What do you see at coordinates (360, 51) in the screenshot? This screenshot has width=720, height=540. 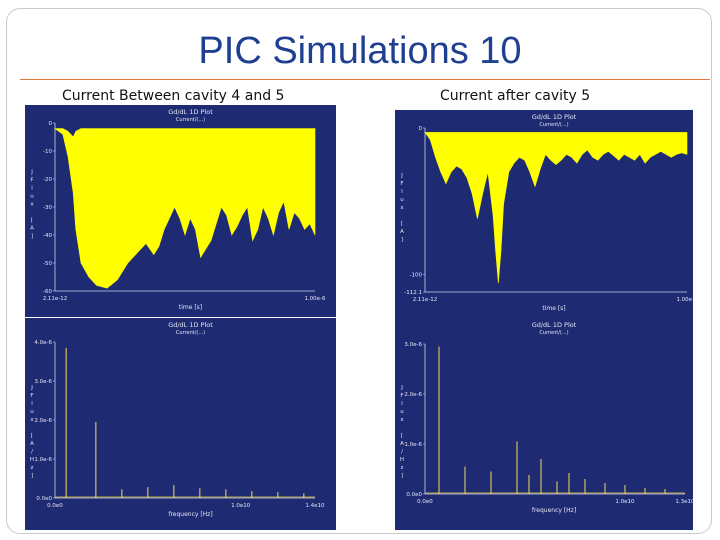 I see `slide-title: PIC Simulations 10` at bounding box center [360, 51].